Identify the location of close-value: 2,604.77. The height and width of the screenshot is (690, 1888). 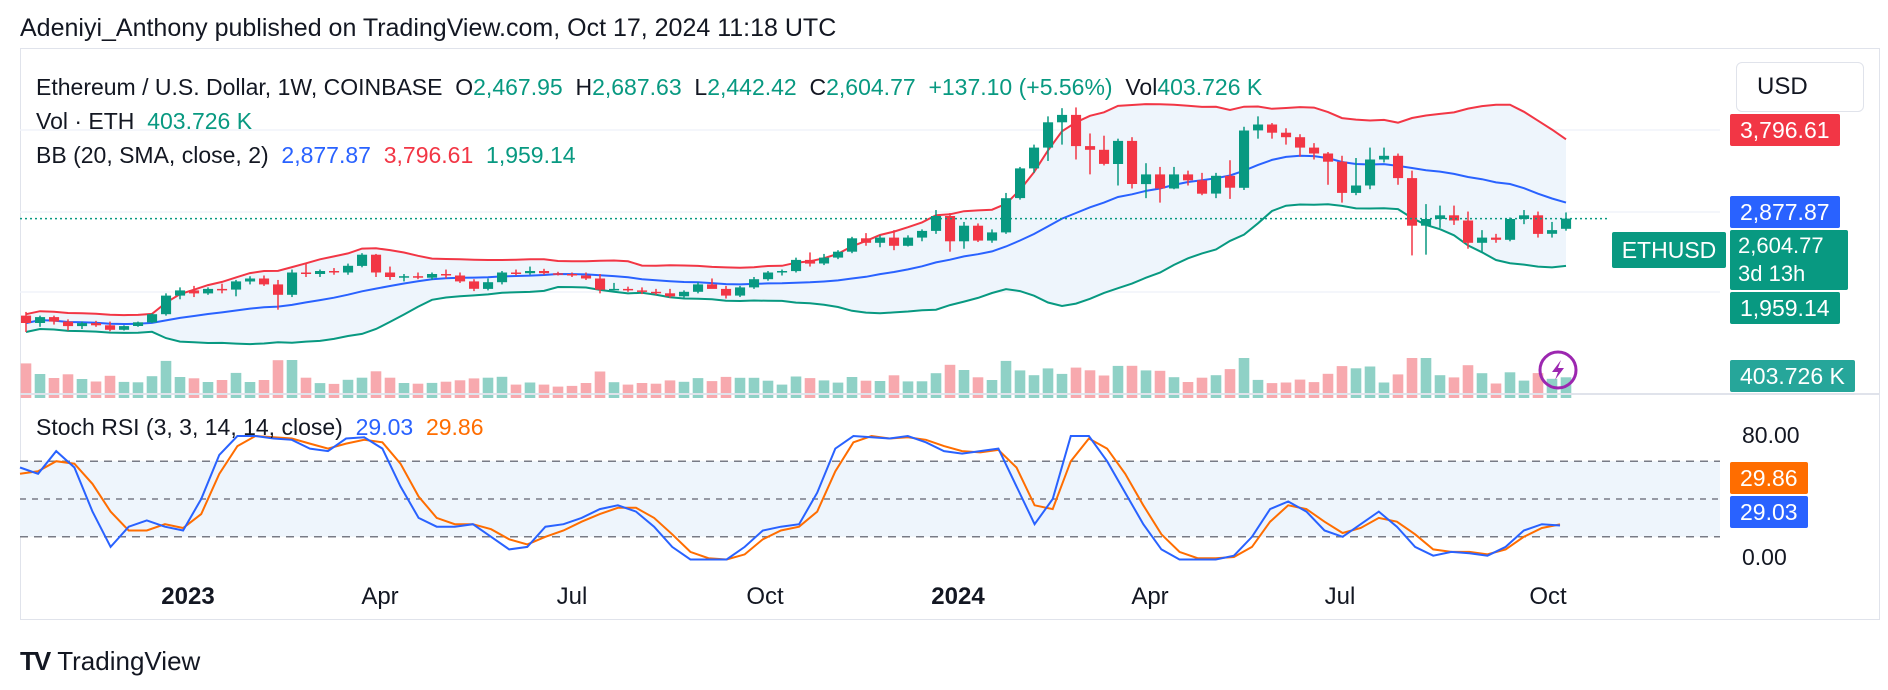
(871, 87).